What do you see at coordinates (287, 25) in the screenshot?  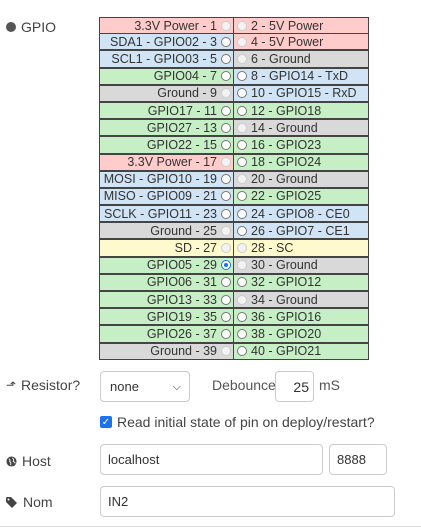 I see `pin-label: 2 - 5V Power` at bounding box center [287, 25].